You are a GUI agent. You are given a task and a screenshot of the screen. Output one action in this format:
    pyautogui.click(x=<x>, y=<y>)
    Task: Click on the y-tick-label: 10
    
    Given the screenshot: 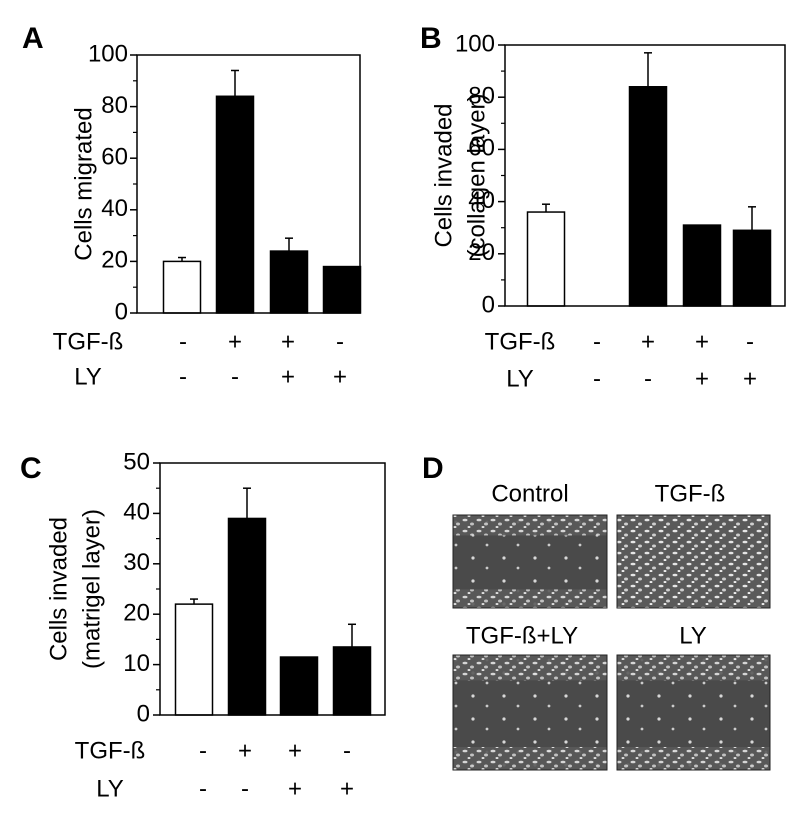 What is the action you would take?
    pyautogui.click(x=136, y=663)
    